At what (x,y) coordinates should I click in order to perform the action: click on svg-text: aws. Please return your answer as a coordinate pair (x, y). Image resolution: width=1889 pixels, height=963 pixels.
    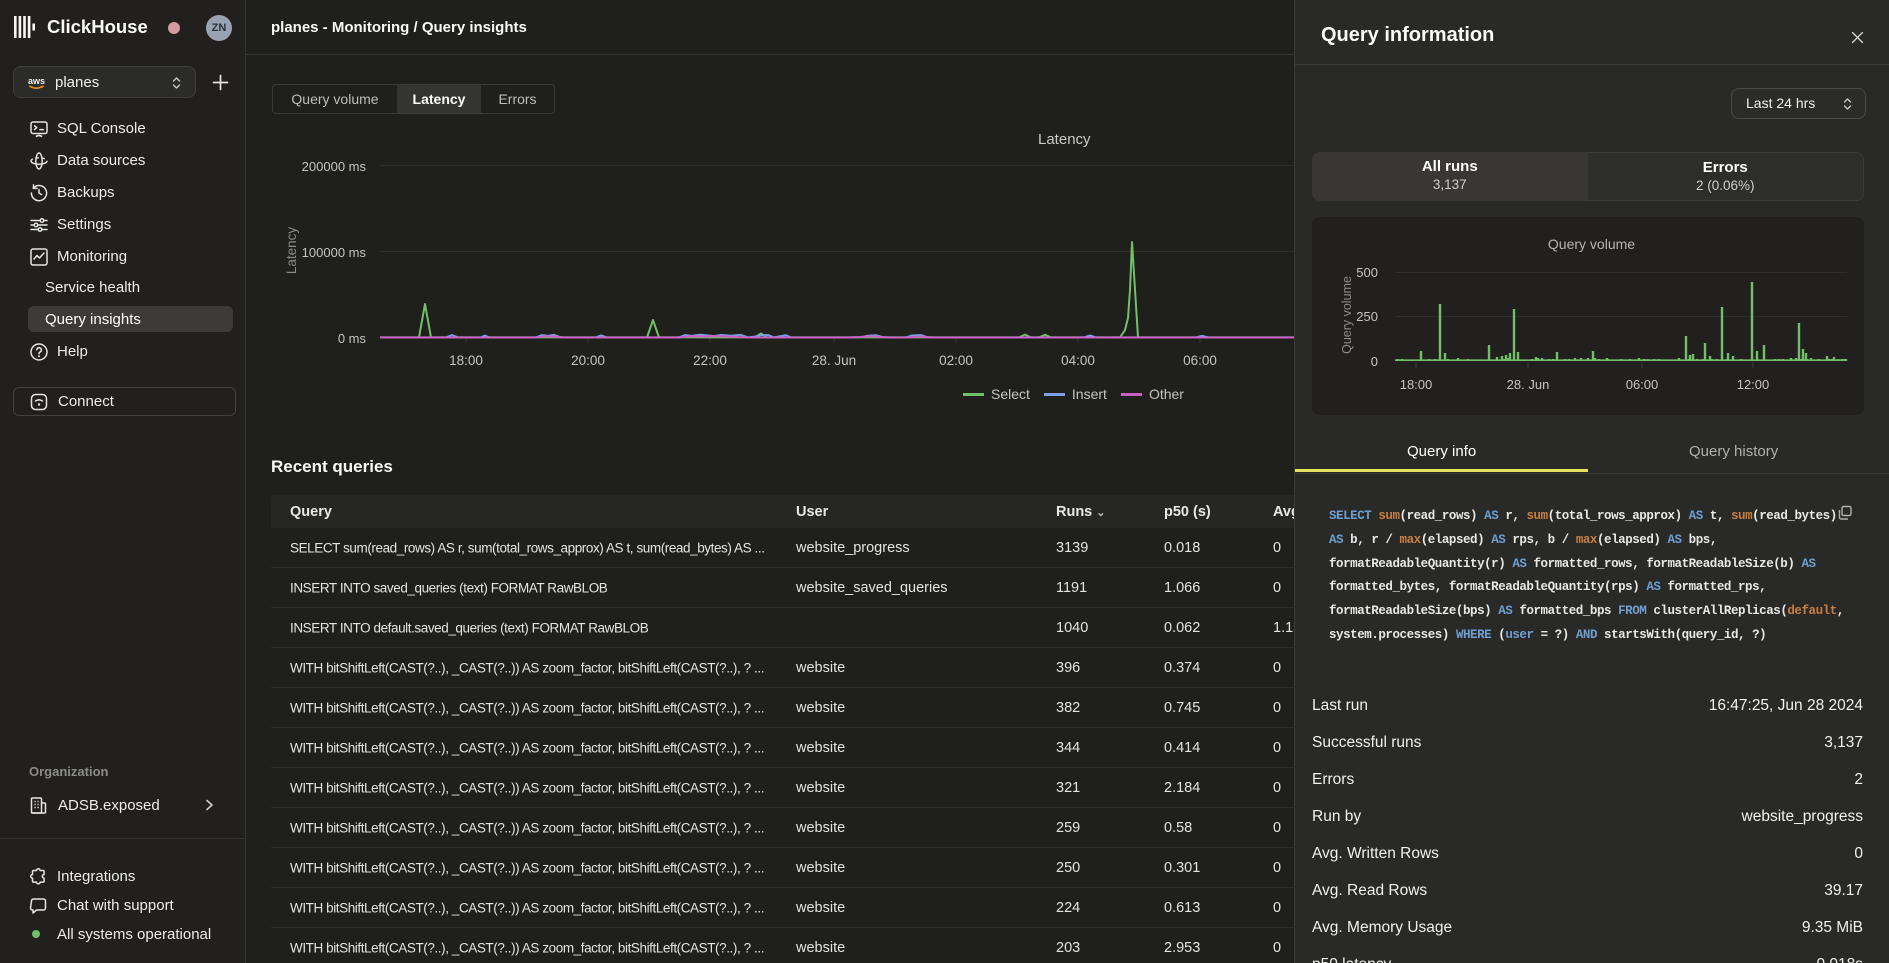
    Looking at the image, I should click on (36, 81).